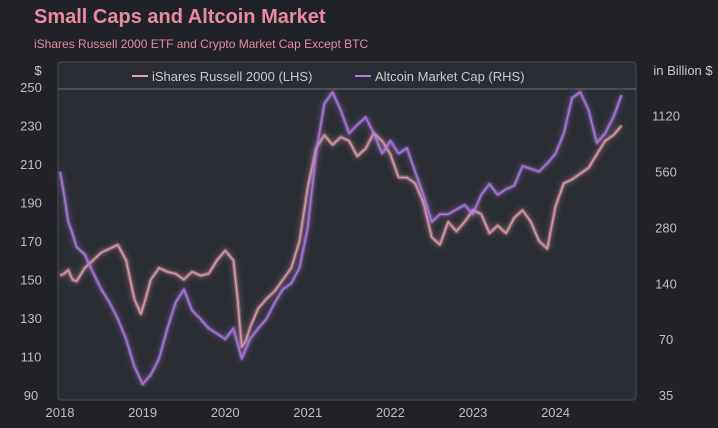 This screenshot has width=718, height=428. Describe the element at coordinates (555, 412) in the screenshot. I see `x-tick-label: 2024` at that location.